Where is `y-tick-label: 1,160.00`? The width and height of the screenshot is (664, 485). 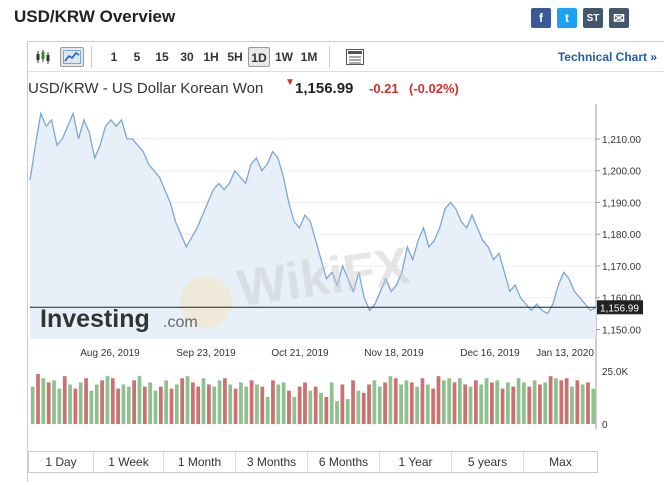
y-tick-label: 1,160.00 is located at coordinates (621, 299).